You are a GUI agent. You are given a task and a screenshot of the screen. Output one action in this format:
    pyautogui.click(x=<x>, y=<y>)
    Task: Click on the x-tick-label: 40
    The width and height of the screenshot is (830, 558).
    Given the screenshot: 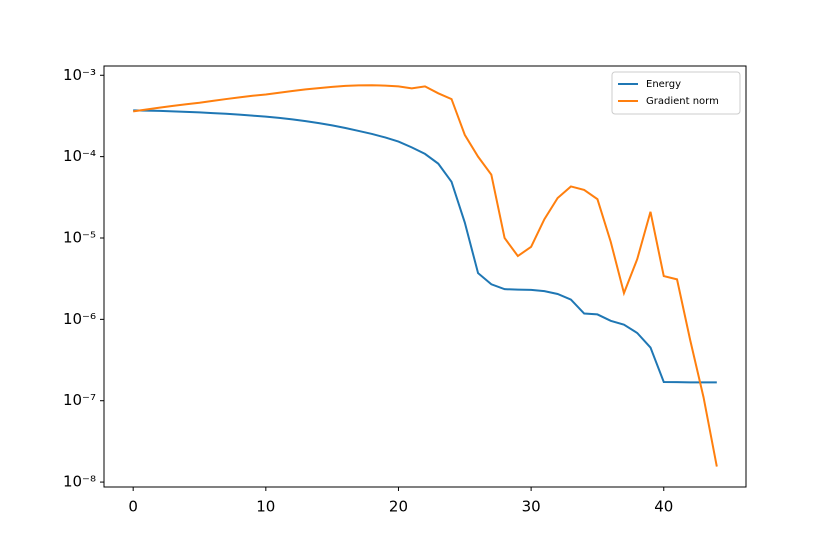 What is the action you would take?
    pyautogui.click(x=663, y=507)
    